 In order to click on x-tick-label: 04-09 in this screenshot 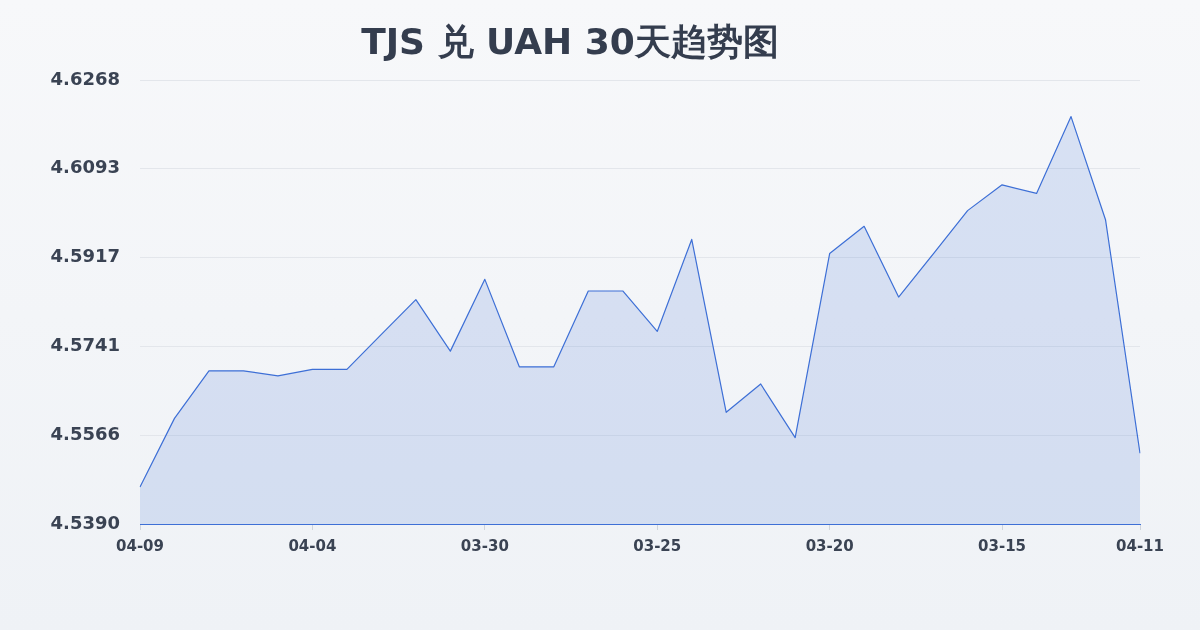, I will do `click(140, 545)`.